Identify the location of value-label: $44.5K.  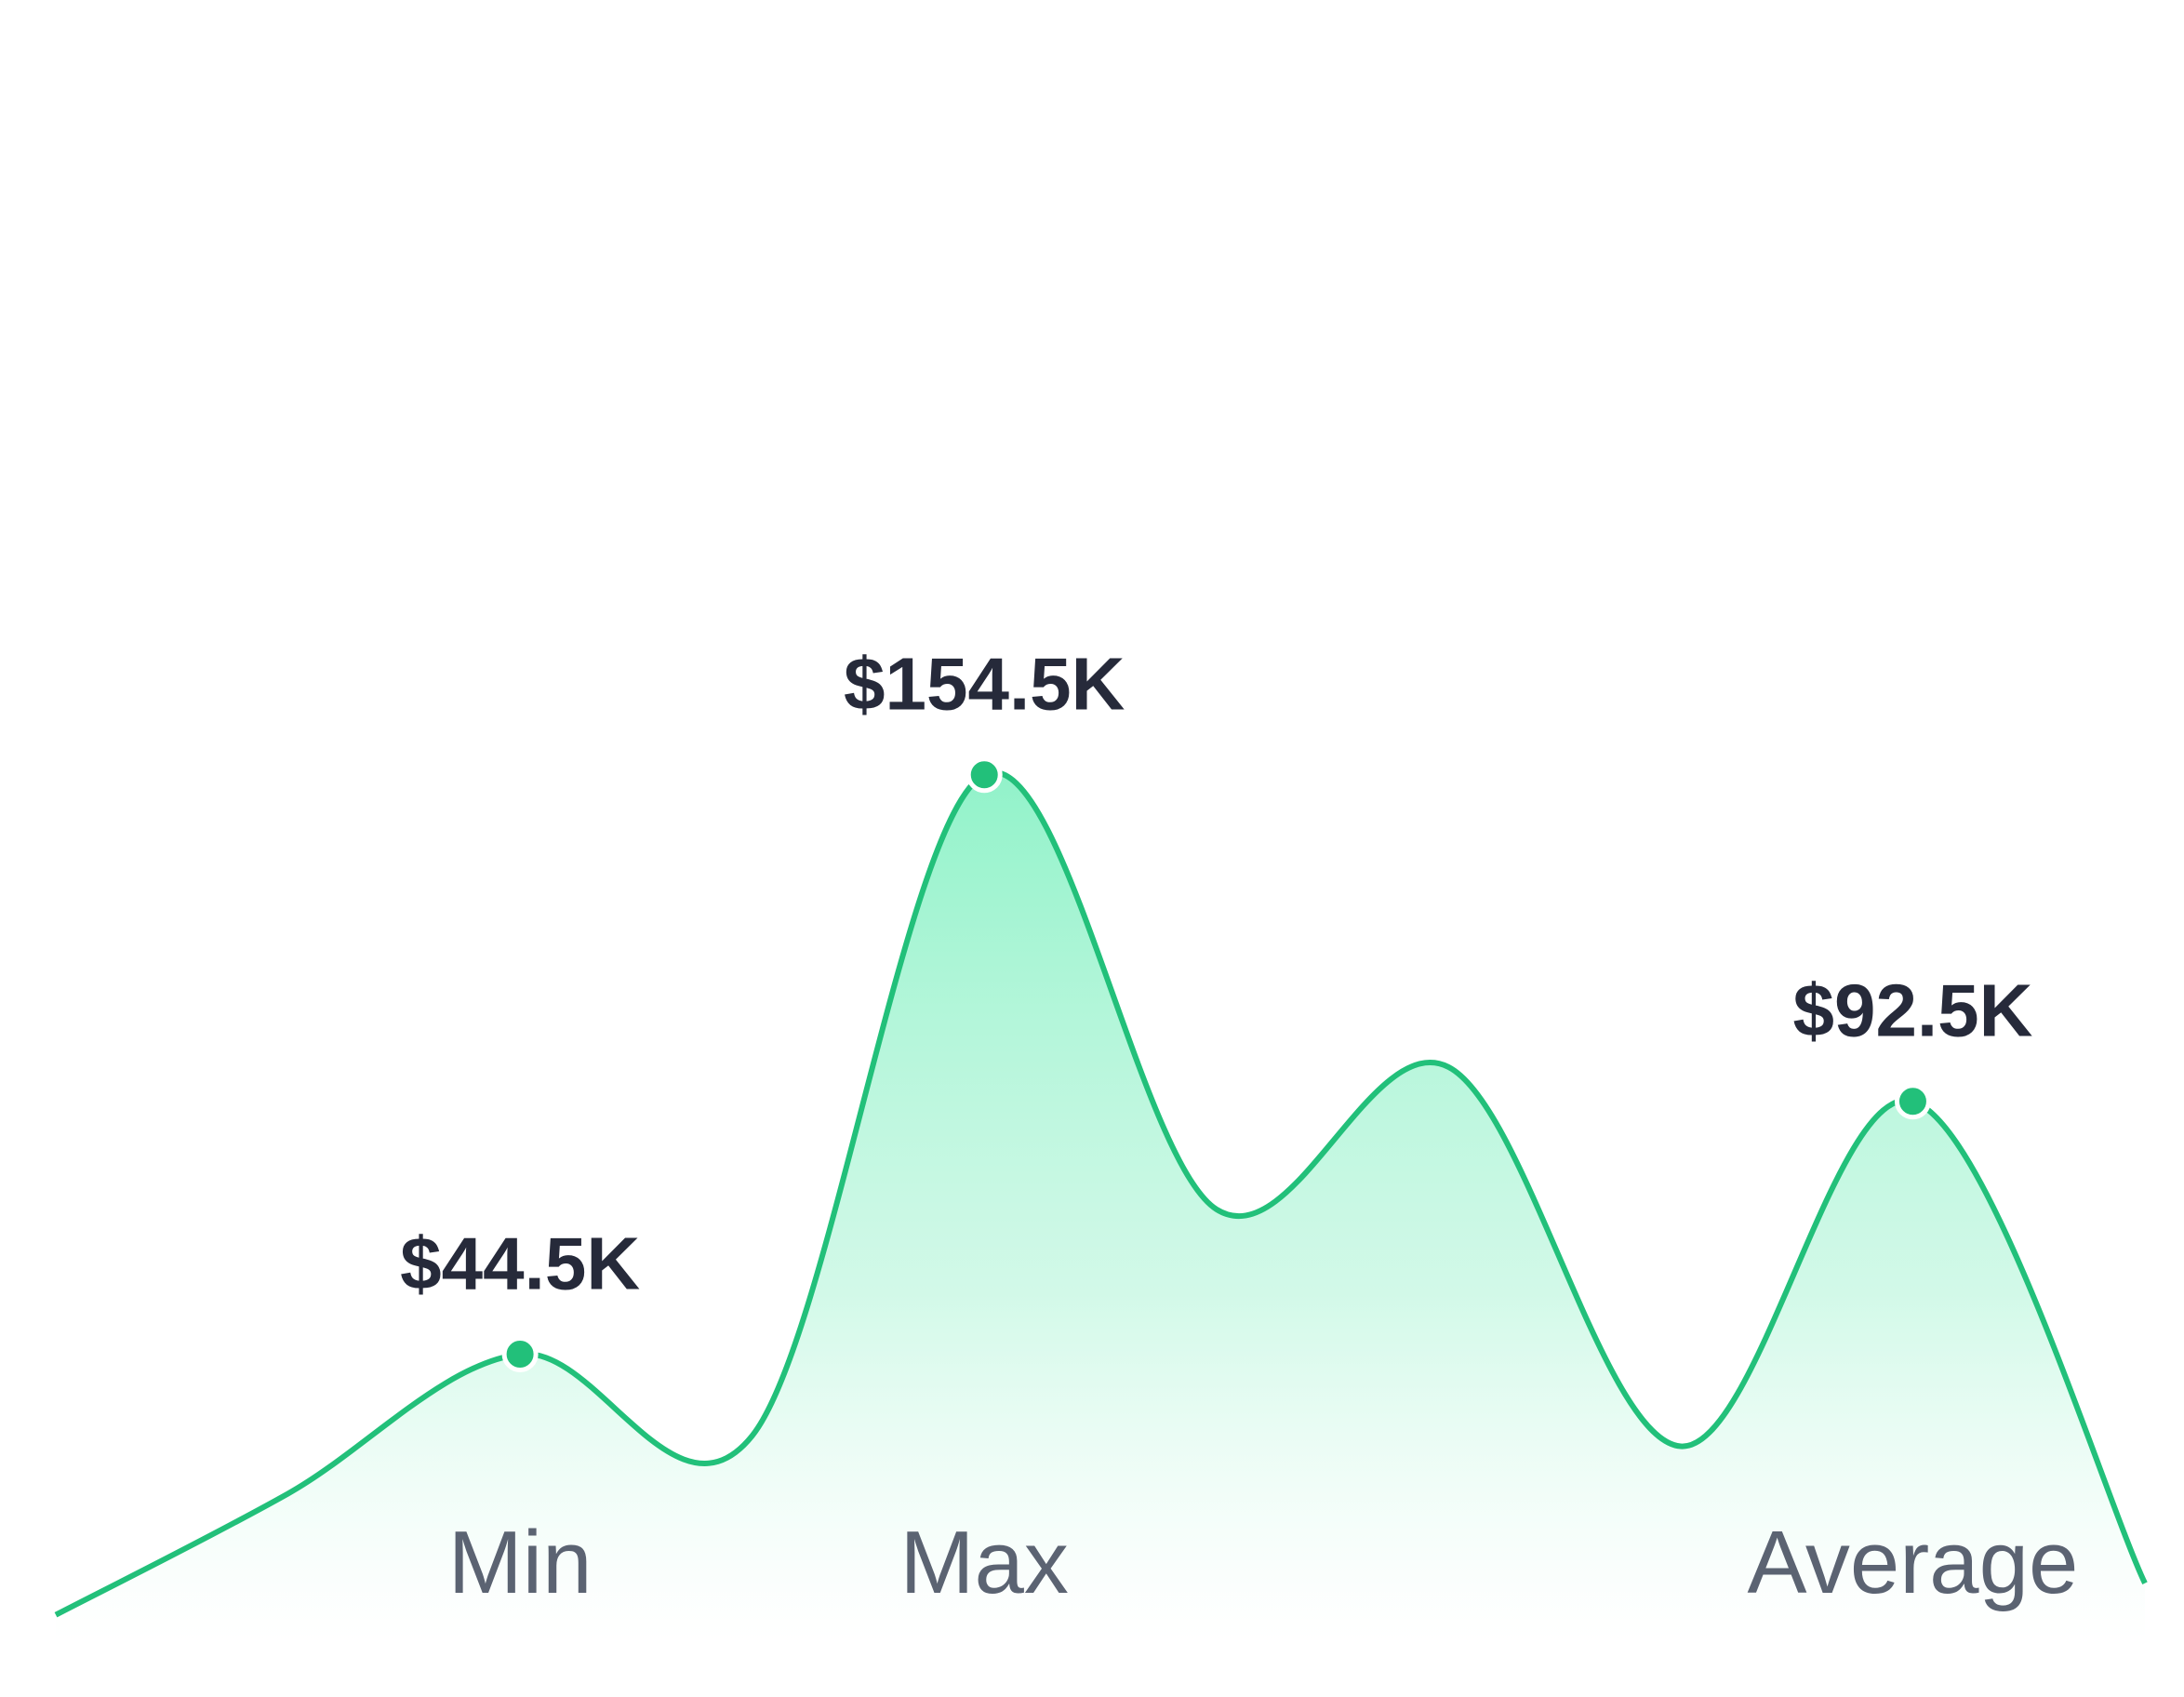
(520, 1263).